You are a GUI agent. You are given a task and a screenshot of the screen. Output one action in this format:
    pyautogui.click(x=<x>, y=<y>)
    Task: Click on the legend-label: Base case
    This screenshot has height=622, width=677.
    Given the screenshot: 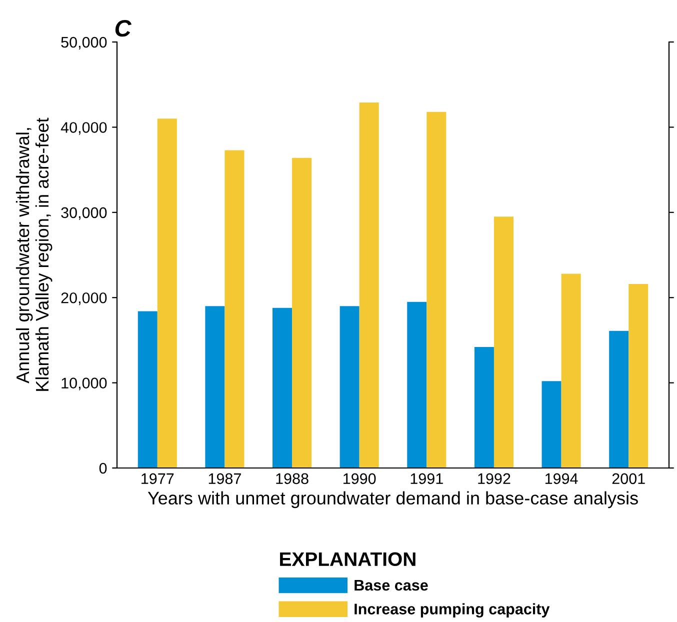 What is the action you would take?
    pyautogui.click(x=391, y=585)
    